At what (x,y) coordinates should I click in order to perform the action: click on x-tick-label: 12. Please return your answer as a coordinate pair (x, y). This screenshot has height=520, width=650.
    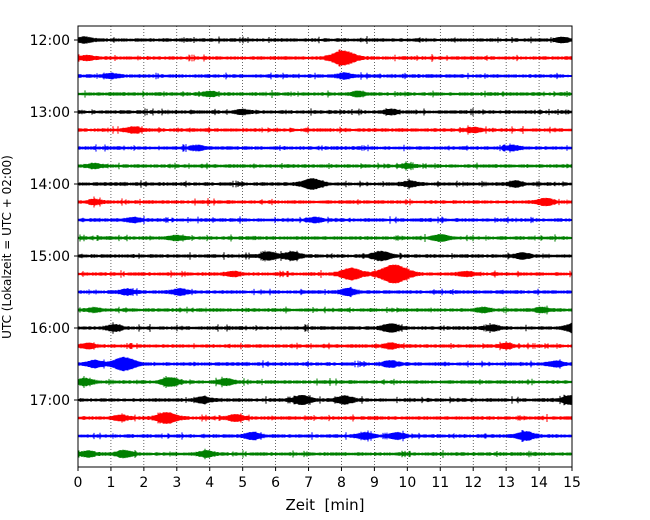
    Looking at the image, I should click on (473, 483).